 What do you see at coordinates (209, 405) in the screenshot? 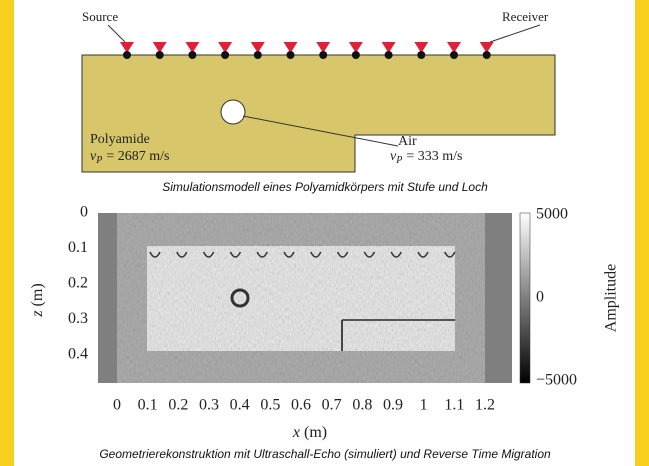
I see `x-tick-label: 0.3` at bounding box center [209, 405].